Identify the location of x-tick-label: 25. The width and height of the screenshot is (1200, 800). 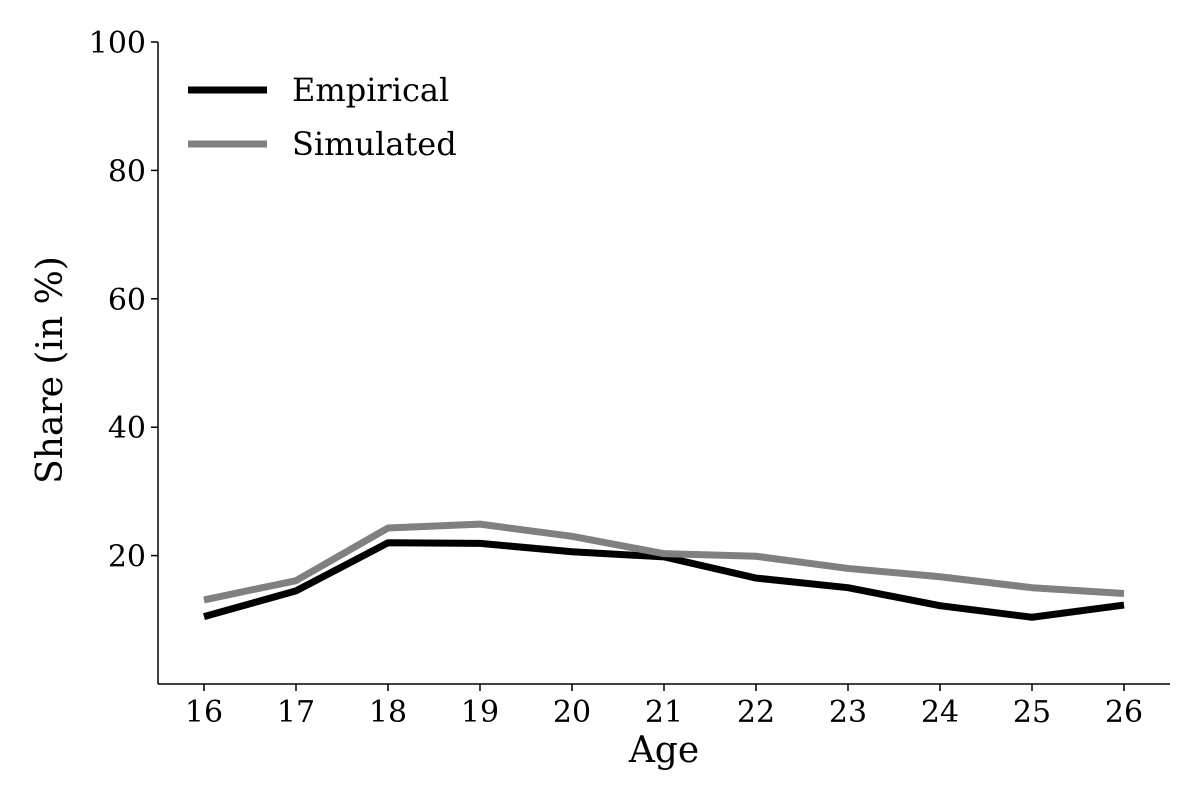
(1032, 712).